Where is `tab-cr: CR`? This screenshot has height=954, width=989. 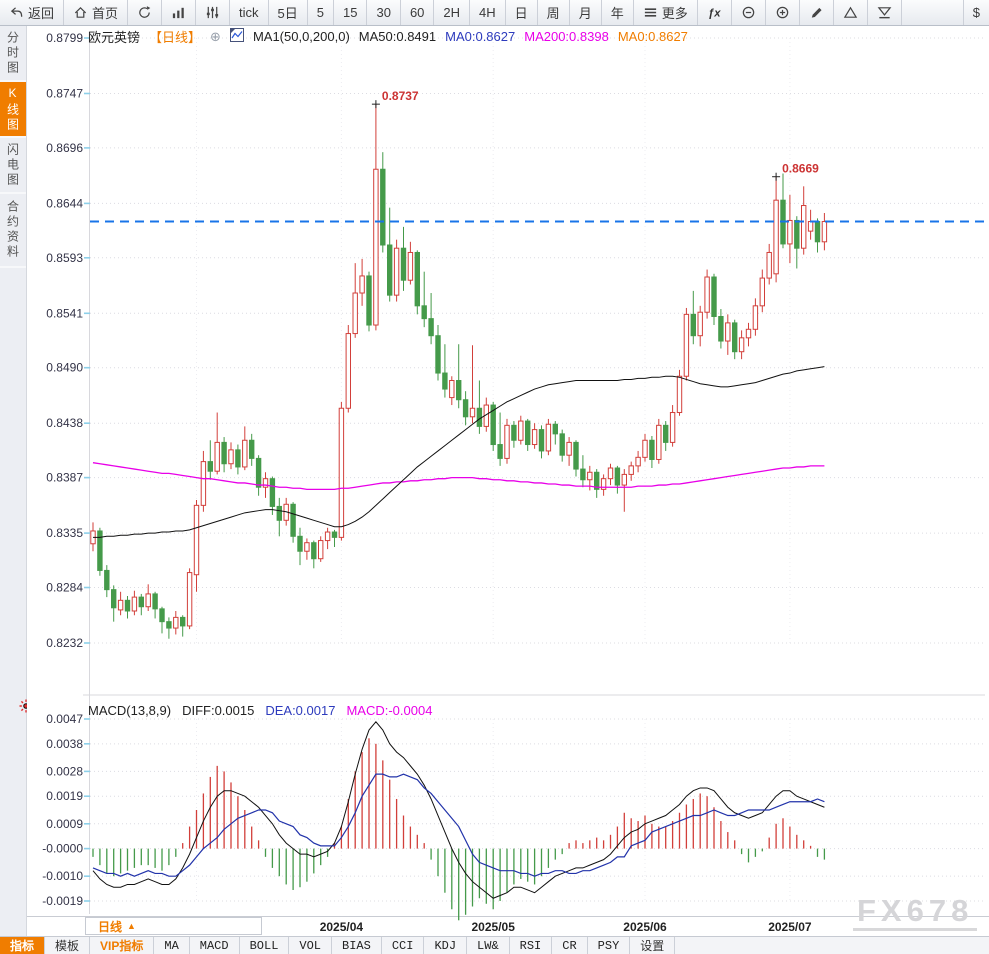
tab-cr: CR is located at coordinates (570, 945).